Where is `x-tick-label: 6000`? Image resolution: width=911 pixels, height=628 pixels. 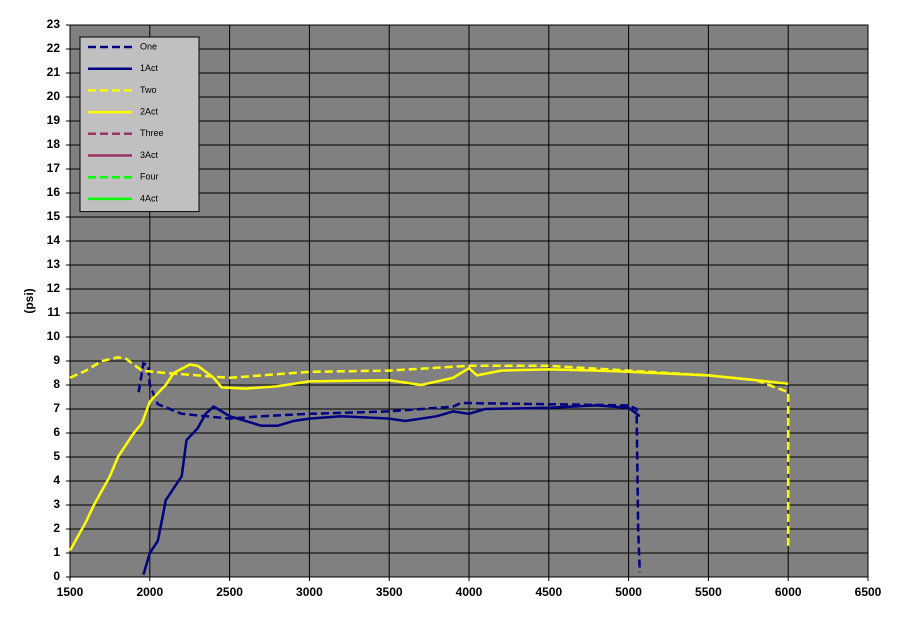 x-tick-label: 6000 is located at coordinates (788, 592).